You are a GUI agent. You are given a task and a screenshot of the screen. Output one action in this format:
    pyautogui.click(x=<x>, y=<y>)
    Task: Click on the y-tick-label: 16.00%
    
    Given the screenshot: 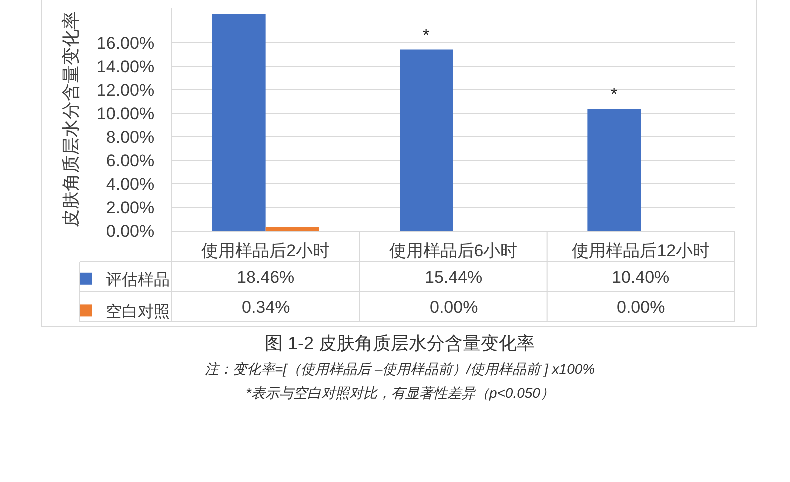 What is the action you would take?
    pyautogui.click(x=125, y=44)
    